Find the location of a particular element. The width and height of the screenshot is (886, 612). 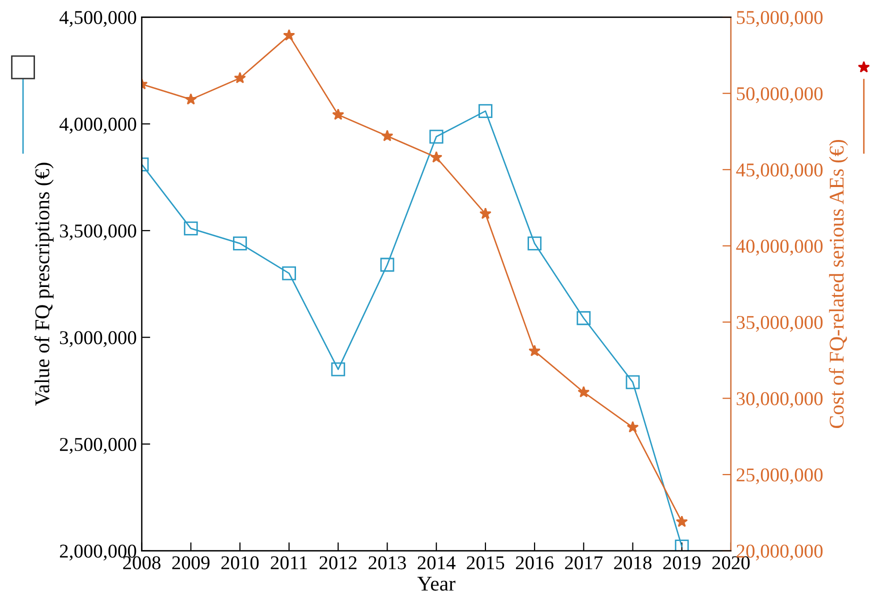

x-tick-label: 2012 is located at coordinates (338, 563).